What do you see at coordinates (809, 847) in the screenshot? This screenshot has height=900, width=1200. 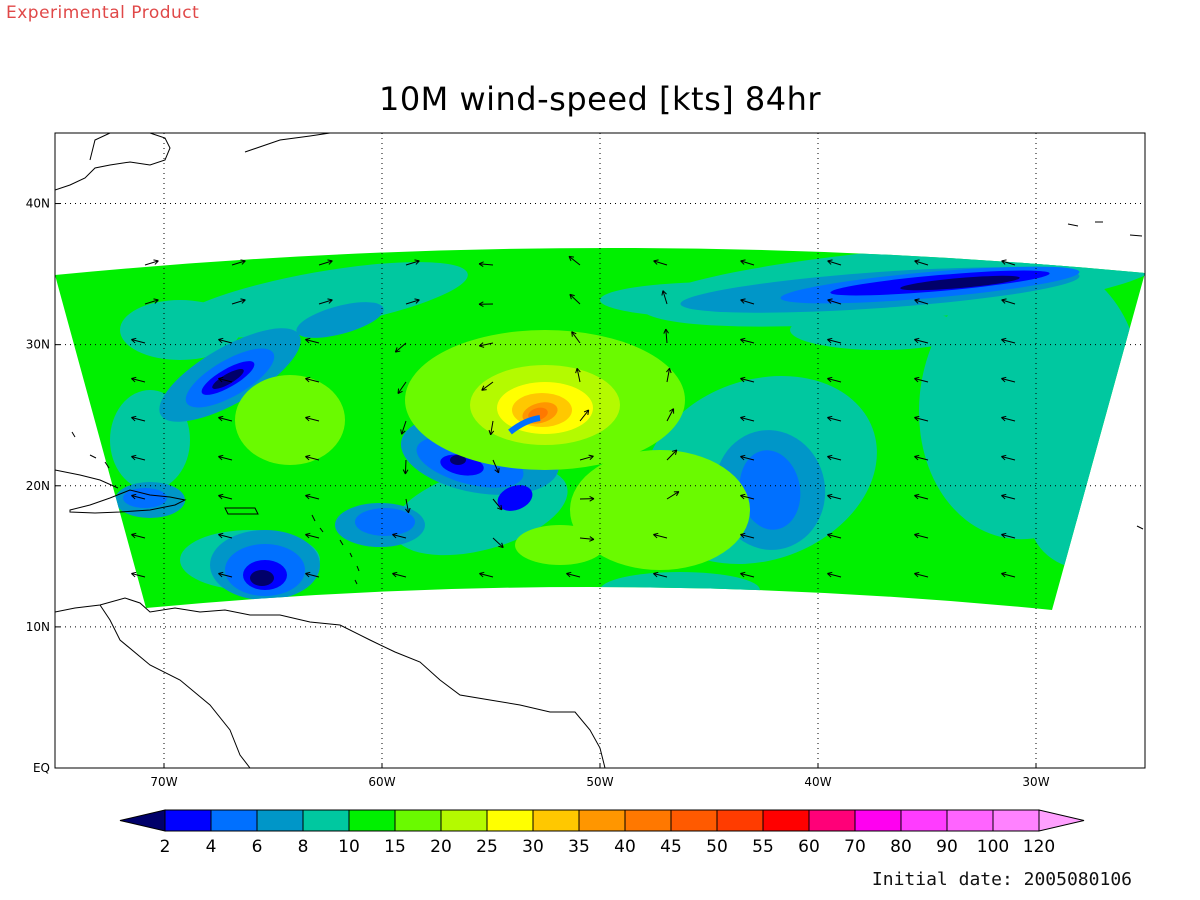 I see `colorbar-label: 60` at bounding box center [809, 847].